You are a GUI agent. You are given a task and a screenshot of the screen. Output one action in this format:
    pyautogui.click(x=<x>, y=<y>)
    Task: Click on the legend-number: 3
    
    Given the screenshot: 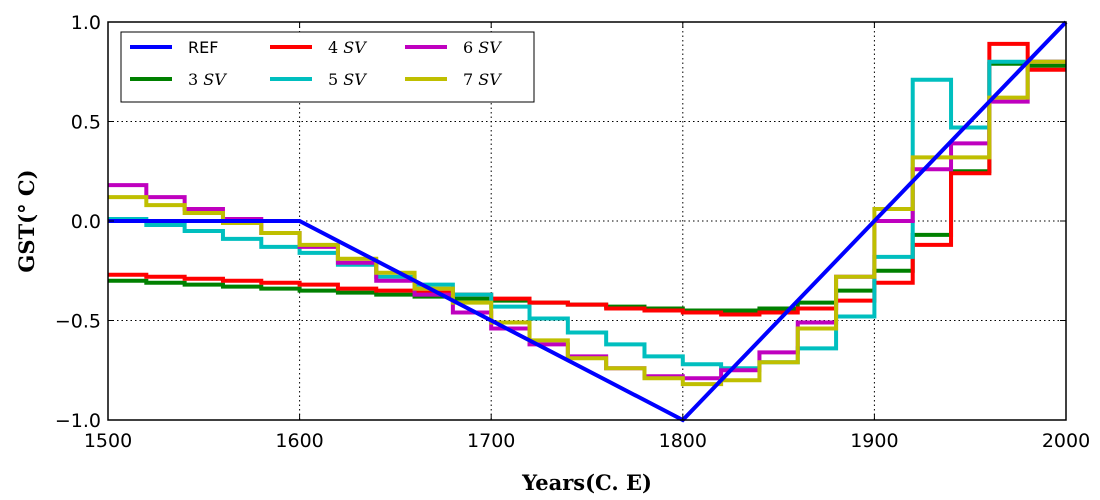 What is the action you would take?
    pyautogui.click(x=195, y=79)
    